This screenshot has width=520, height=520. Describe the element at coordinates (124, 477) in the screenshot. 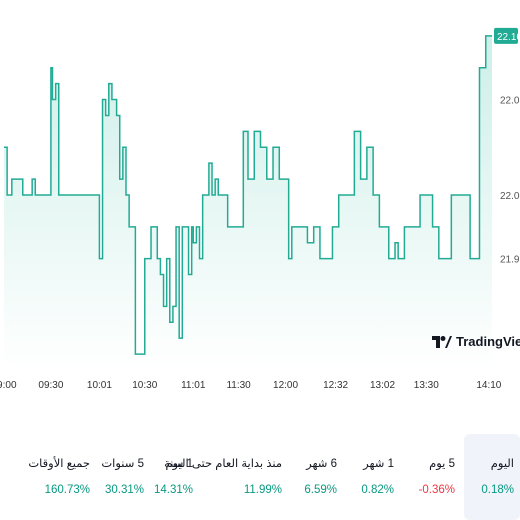

I see `period-button-6: 5 سنوات 30.31%` at that location.